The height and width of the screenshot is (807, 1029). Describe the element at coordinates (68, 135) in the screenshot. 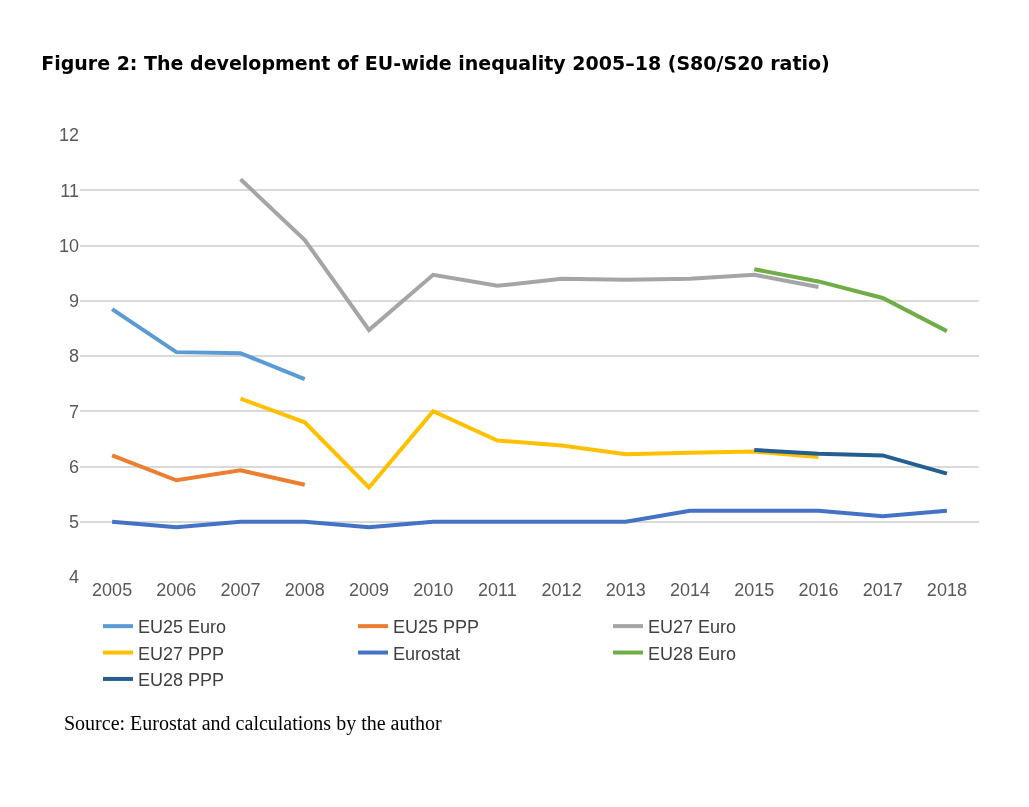

I see `y-tick-label: 12` at that location.